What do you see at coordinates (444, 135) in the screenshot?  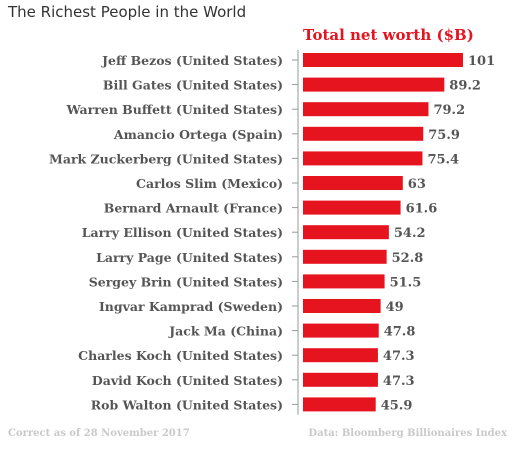 I see `value-label: 75.9` at bounding box center [444, 135].